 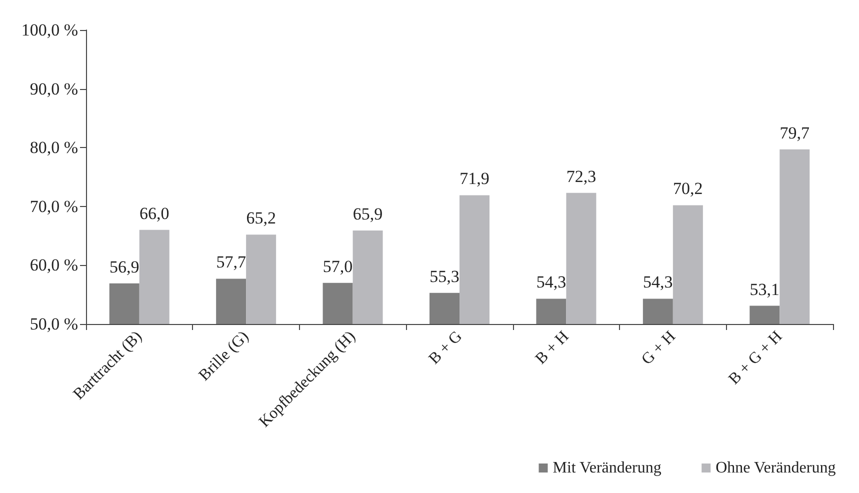 I want to click on x-tick-label: B + G, so click(x=446, y=348).